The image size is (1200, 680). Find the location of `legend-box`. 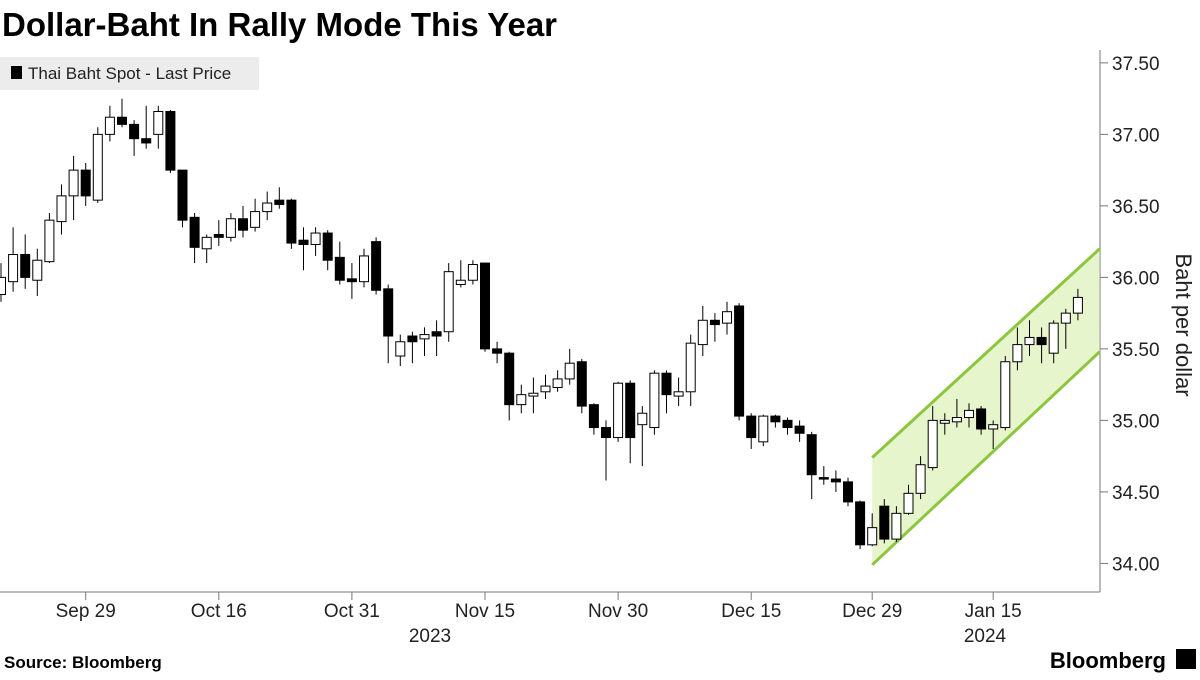

legend-box is located at coordinates (129, 73).